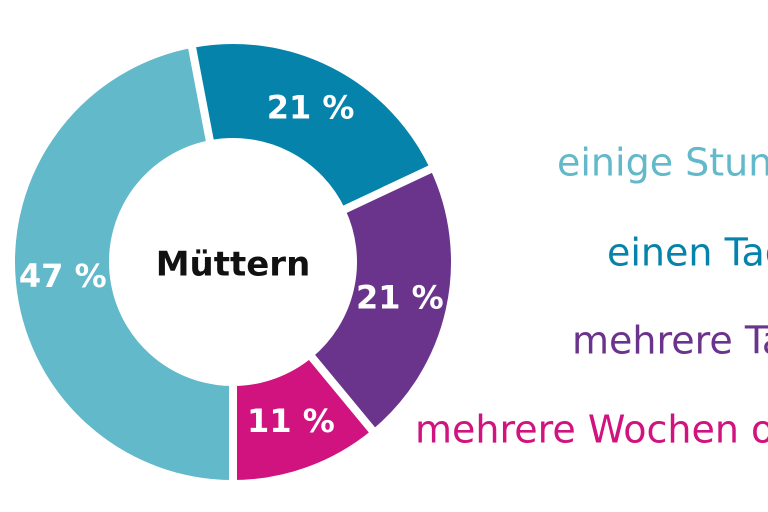 The image size is (768, 512). What do you see at coordinates (63, 276) in the screenshot?
I see `value-label: 47 %` at bounding box center [63, 276].